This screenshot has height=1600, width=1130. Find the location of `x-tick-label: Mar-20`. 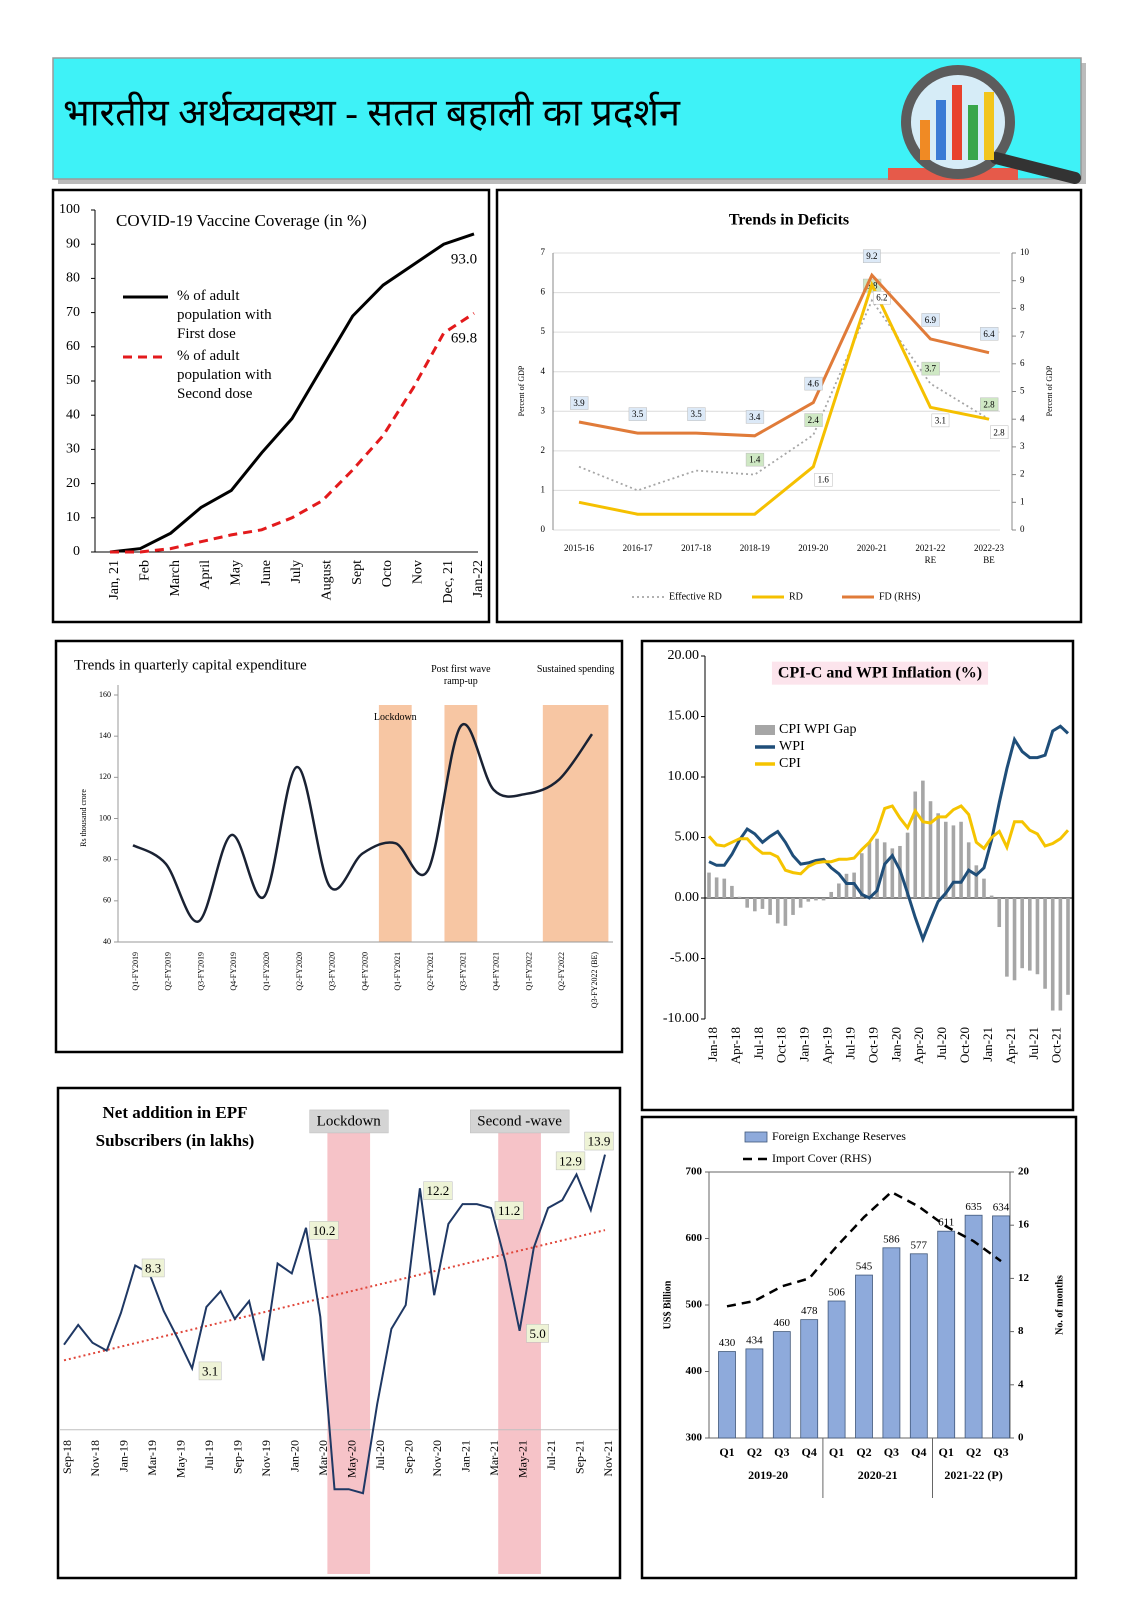

x-tick-label: Mar-20 is located at coordinates (323, 1458).